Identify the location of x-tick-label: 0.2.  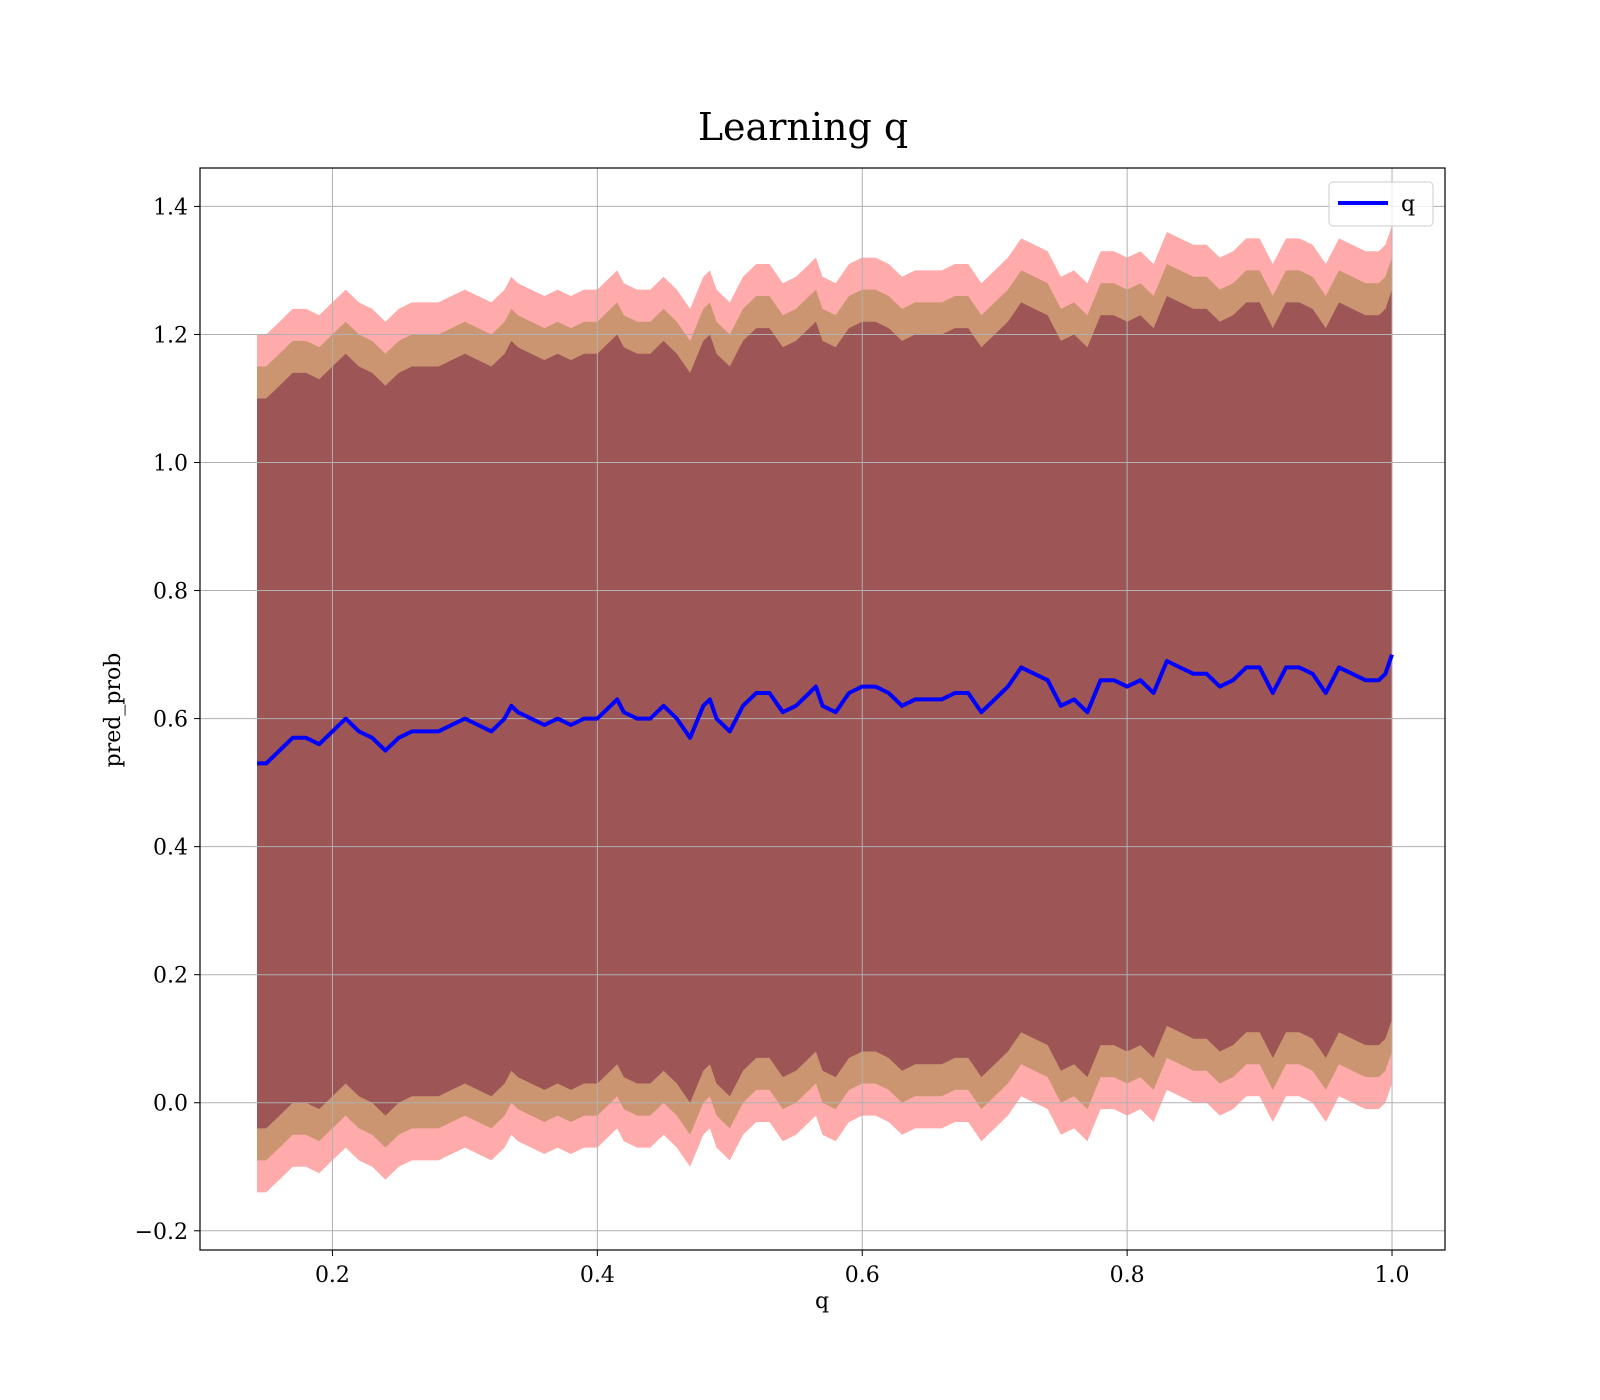
(332, 1275).